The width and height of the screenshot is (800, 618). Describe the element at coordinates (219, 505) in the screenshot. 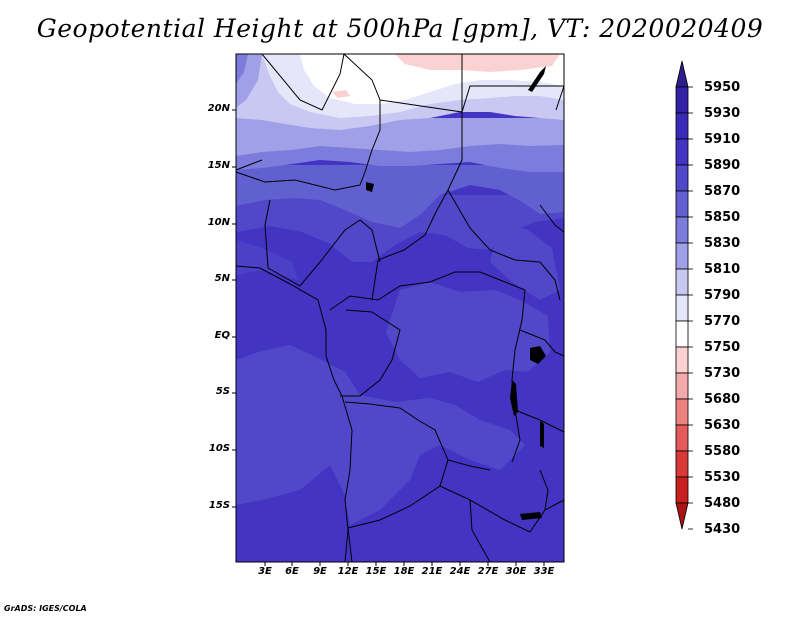

I see `lat-label-15S: 15S` at that location.